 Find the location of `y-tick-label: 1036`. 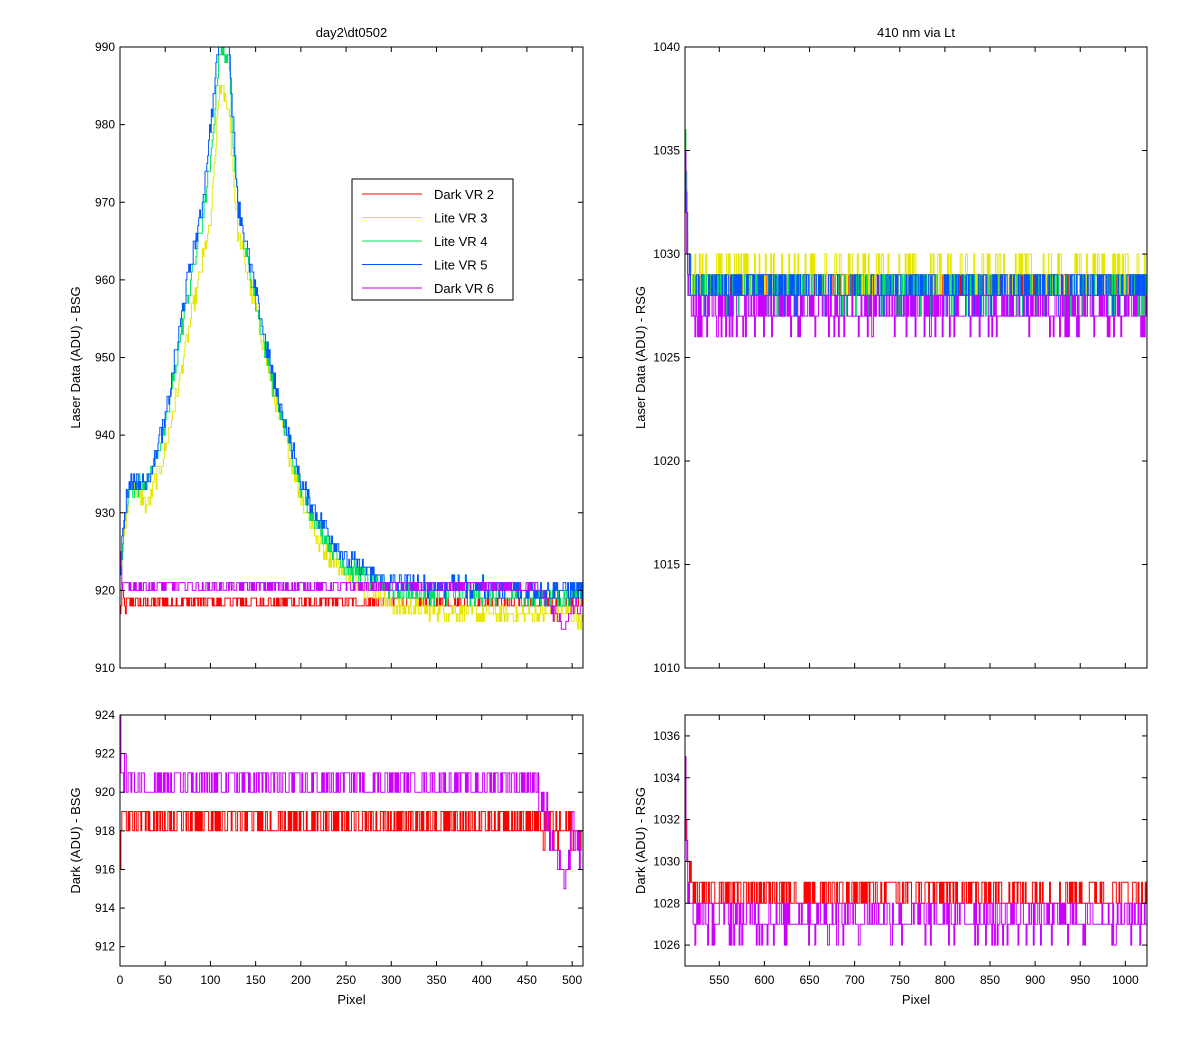

y-tick-label: 1036 is located at coordinates (666, 736).